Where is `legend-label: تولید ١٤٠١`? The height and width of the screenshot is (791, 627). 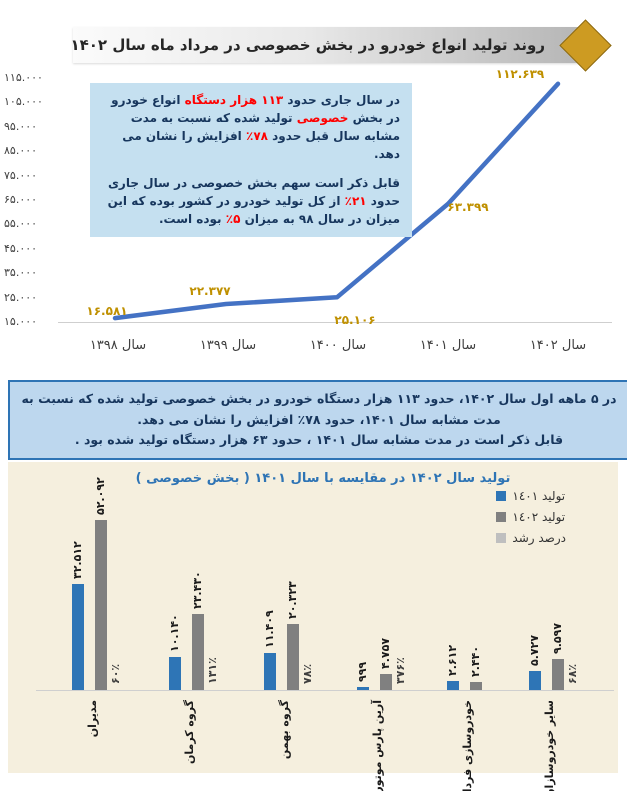 legend-label: تولید ١٤٠١ is located at coordinates (539, 496).